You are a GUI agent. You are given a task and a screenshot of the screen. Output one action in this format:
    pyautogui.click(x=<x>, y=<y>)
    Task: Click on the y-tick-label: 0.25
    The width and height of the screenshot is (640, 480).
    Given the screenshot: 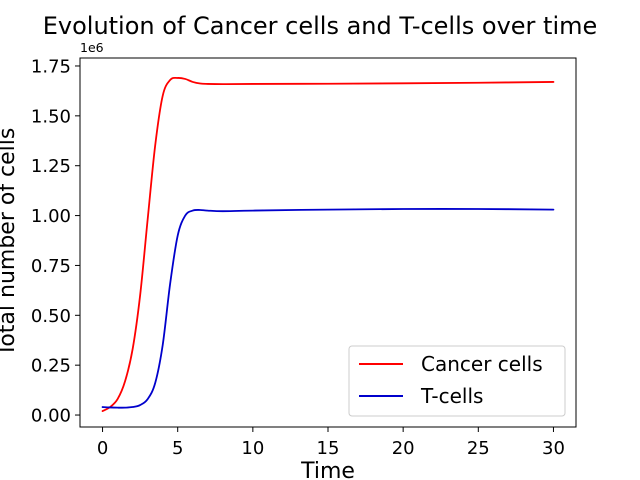 What is the action you would take?
    pyautogui.click(x=51, y=366)
    